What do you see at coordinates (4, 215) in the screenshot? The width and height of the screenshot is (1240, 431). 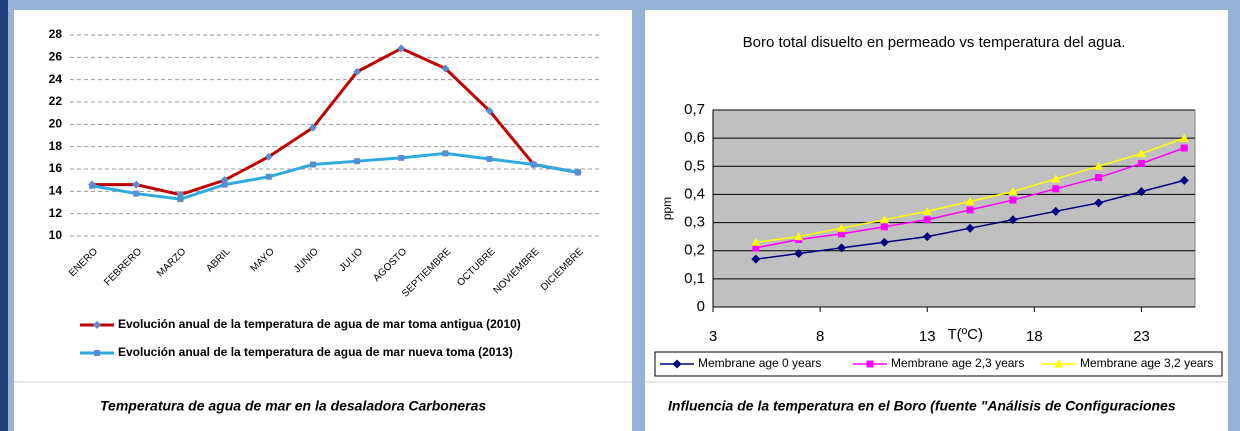 I see `edge` at bounding box center [4, 215].